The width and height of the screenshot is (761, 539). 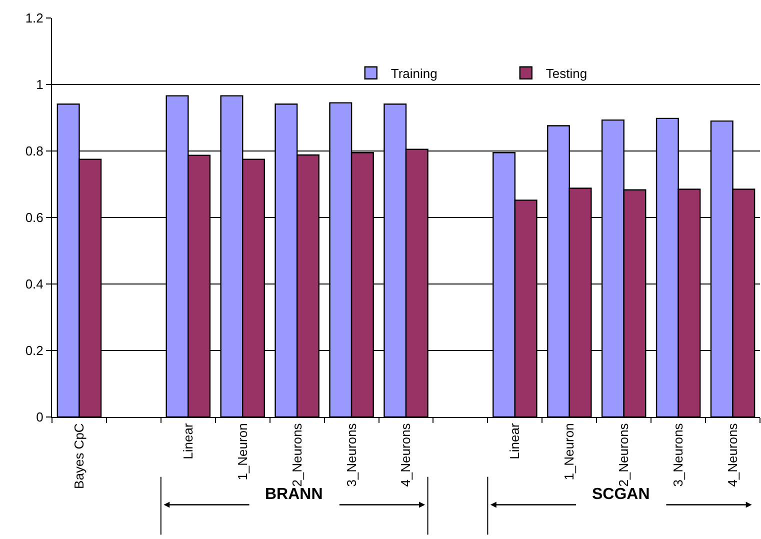 I want to click on y-tick-label: 1, so click(x=40, y=84).